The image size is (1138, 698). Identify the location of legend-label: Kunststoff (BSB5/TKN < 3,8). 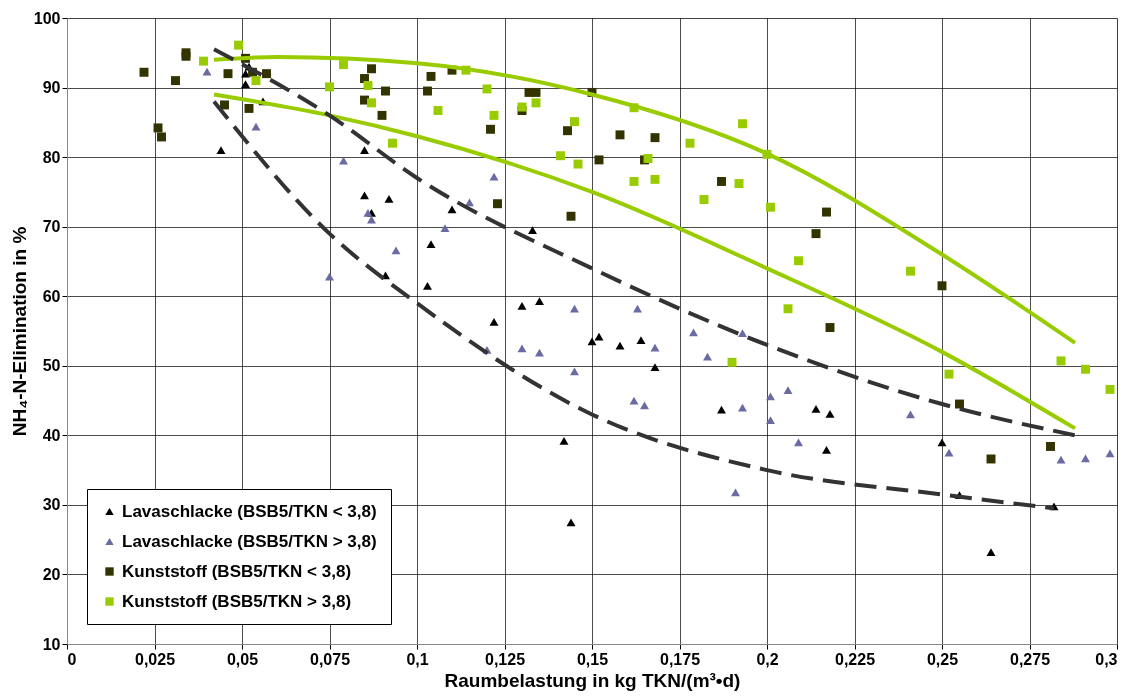
(237, 571).